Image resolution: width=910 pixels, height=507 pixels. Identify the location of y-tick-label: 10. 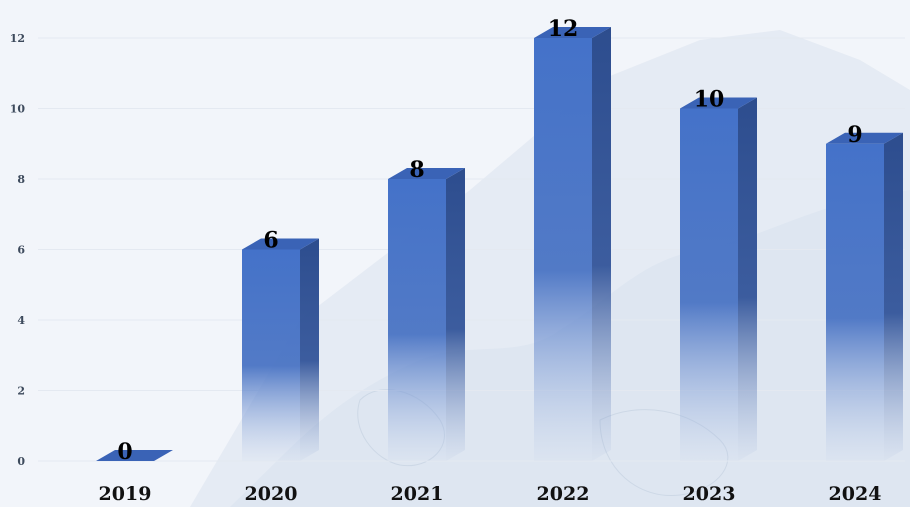
(18, 109).